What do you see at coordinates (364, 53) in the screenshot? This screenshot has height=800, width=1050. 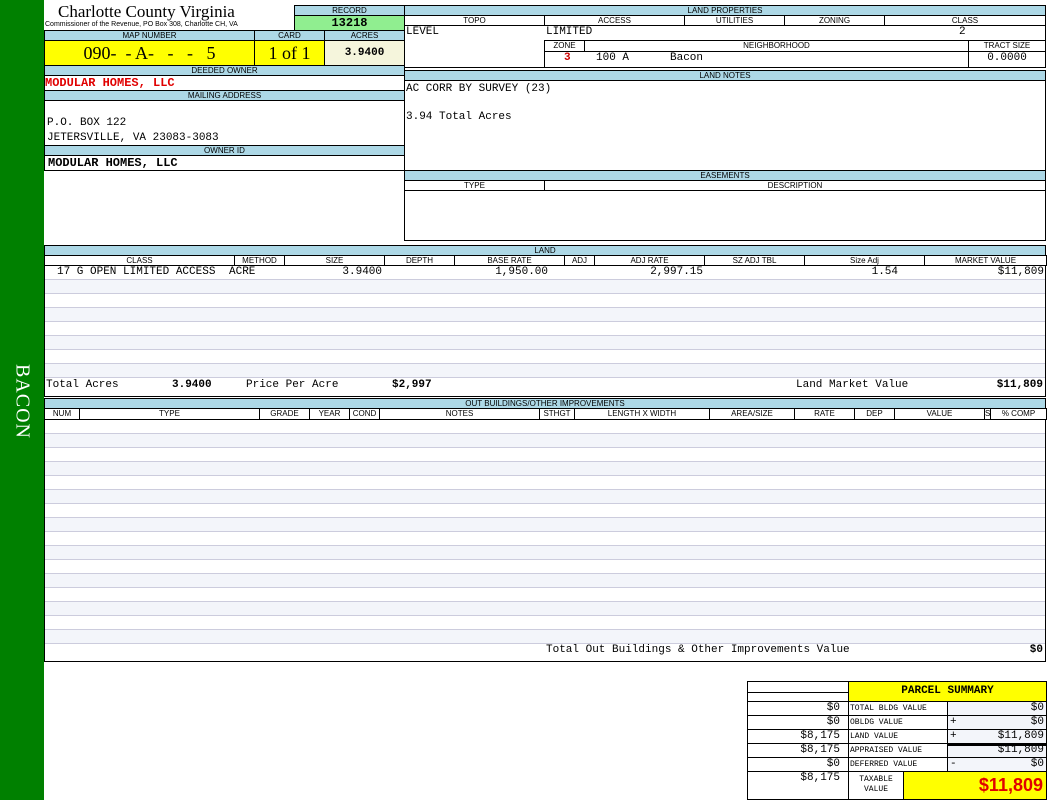 I see `acres-value: 3.9400` at bounding box center [364, 53].